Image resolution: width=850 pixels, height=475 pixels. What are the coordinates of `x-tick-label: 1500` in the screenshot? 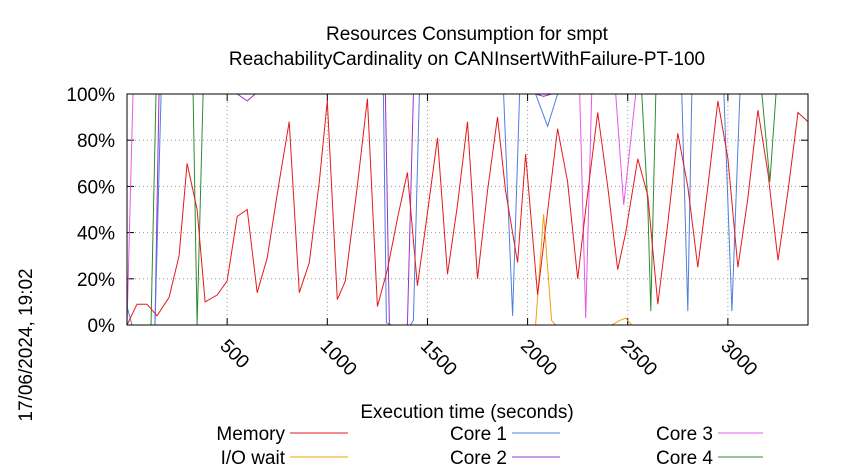 It's located at (438, 358).